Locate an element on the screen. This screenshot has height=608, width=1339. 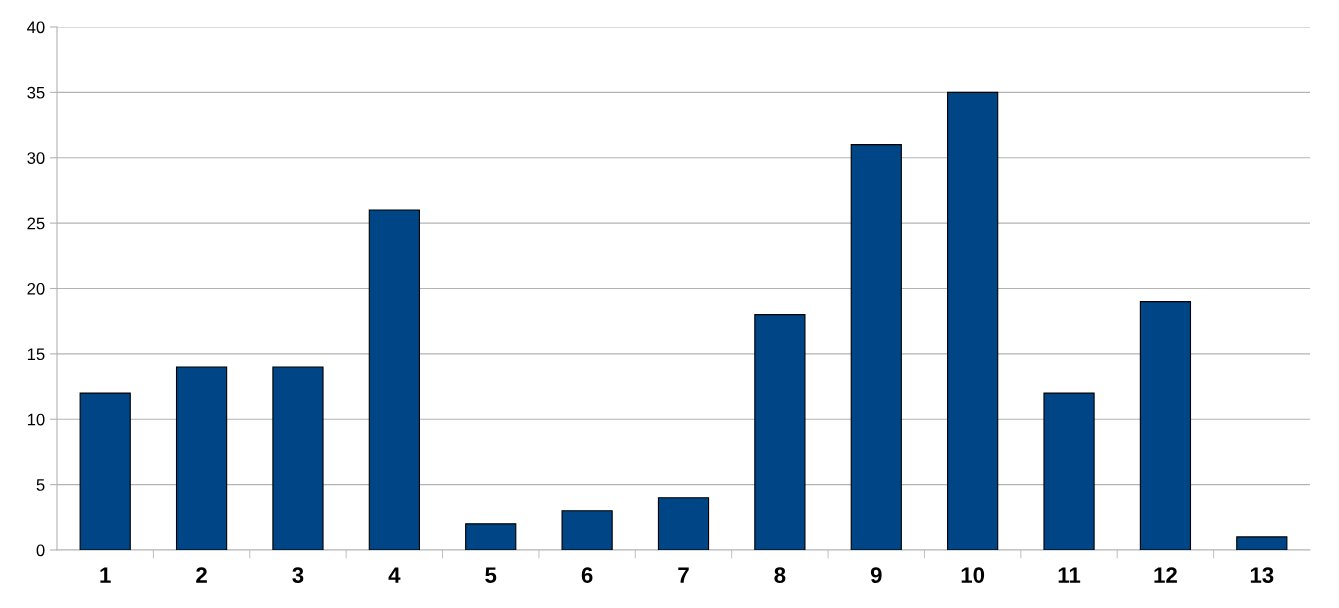
x-tick-label: 10 is located at coordinates (973, 575).